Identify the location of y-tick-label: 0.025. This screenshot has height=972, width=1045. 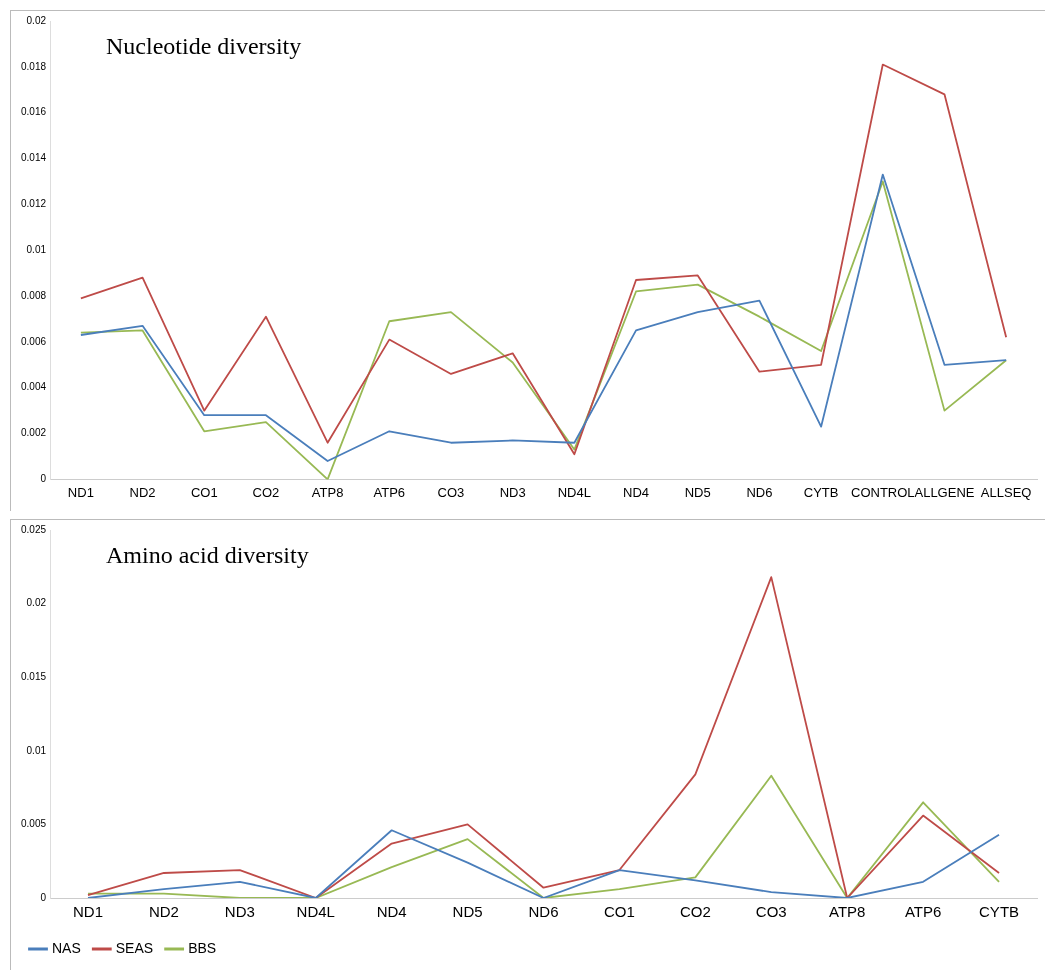
(33, 529).